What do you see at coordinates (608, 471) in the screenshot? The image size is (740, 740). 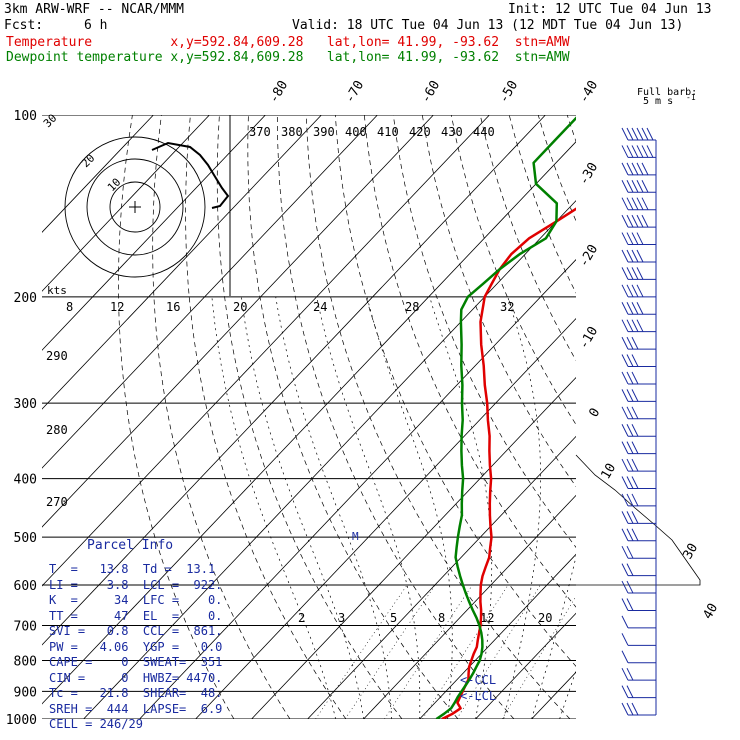 I see `isotherm-label: 10` at bounding box center [608, 471].